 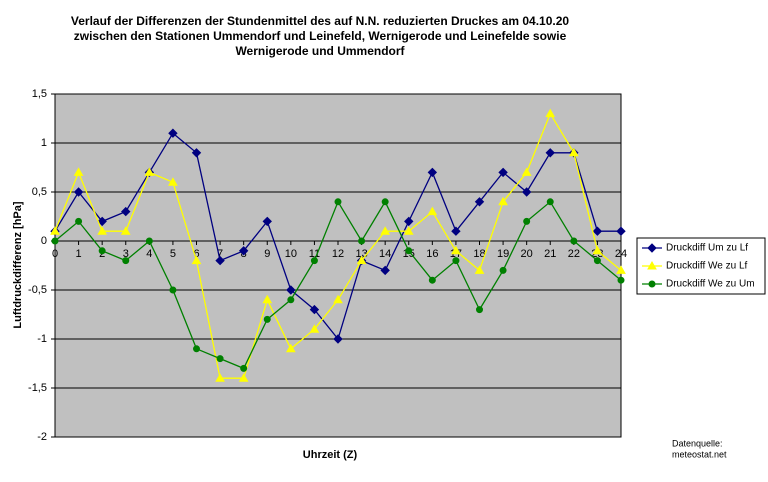 I want to click on x-tick-label: 7, so click(x=220, y=254).